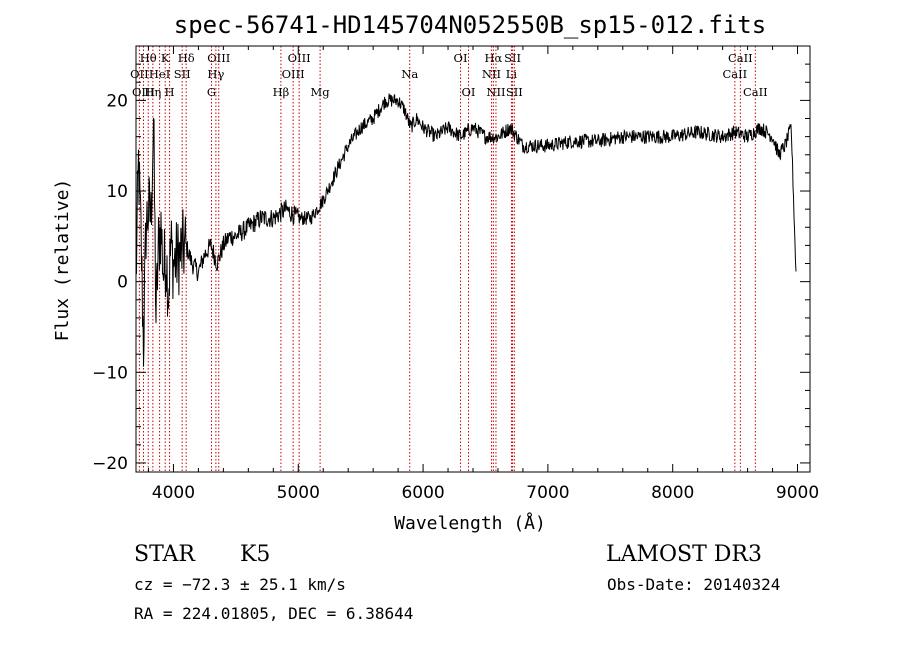 The height and width of the screenshot is (653, 900). Describe the element at coordinates (170, 92) in the screenshot. I see `spectral-line-label: H` at that location.